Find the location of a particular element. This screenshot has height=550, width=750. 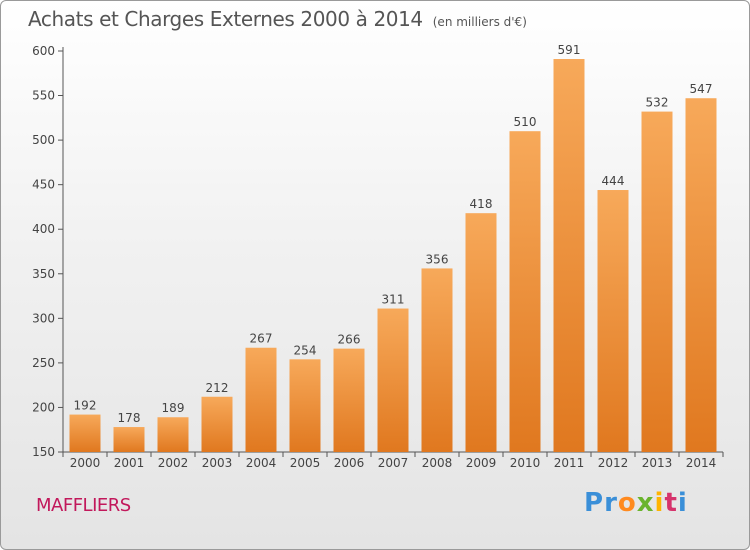

bar-value-label: 254 is located at coordinates (305, 350).